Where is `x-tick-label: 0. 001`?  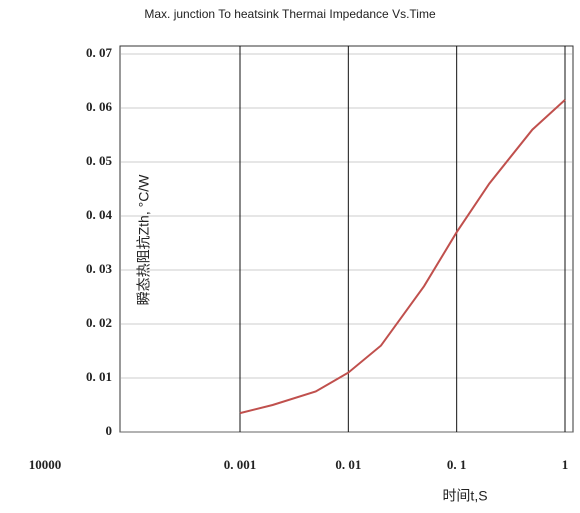
x-tick-label: 0. 001 is located at coordinates (240, 464).